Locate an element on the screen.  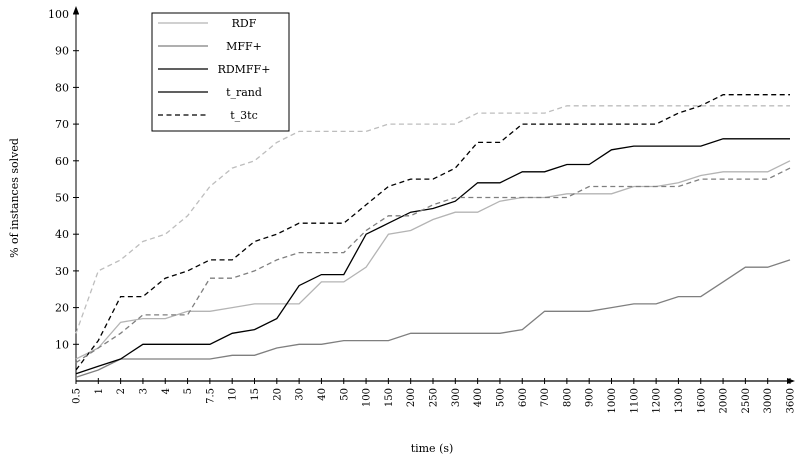
x-axis-arrow is located at coordinates (791, 381).